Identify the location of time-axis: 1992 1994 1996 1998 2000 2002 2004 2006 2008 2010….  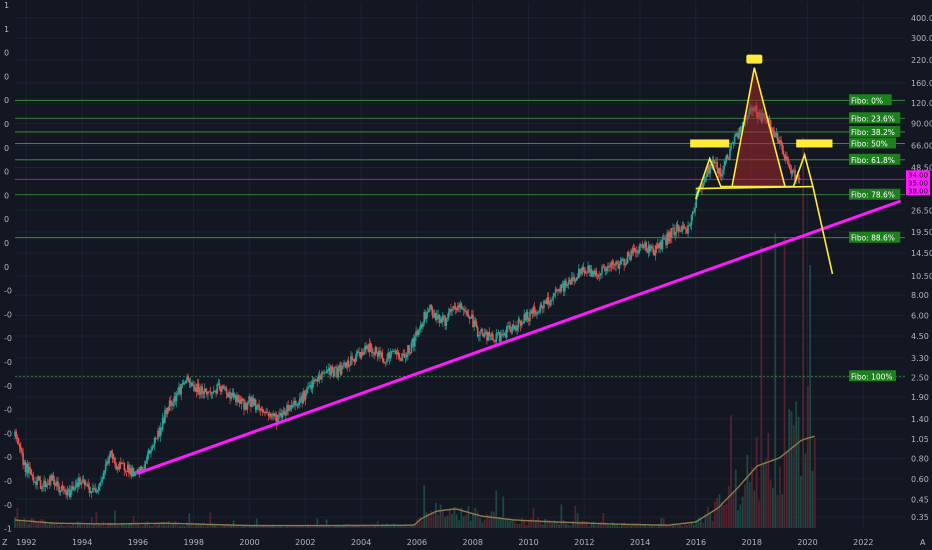
(444, 542).